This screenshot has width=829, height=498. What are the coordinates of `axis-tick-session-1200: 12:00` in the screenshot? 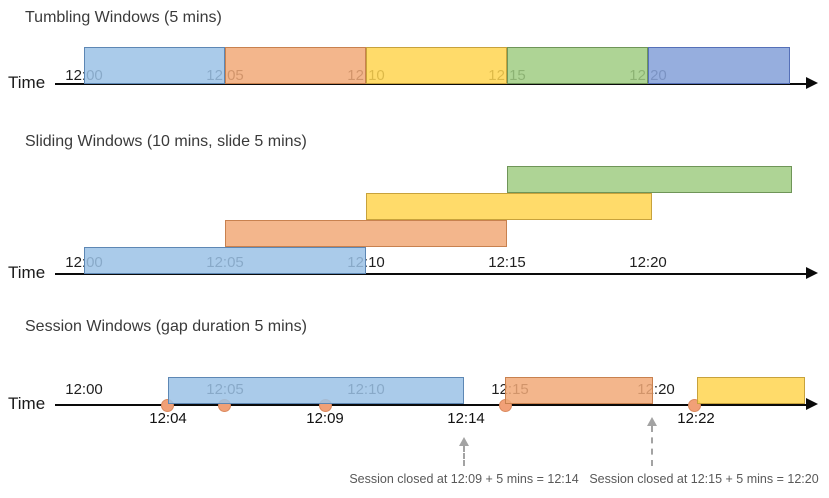 It's located at (84, 389).